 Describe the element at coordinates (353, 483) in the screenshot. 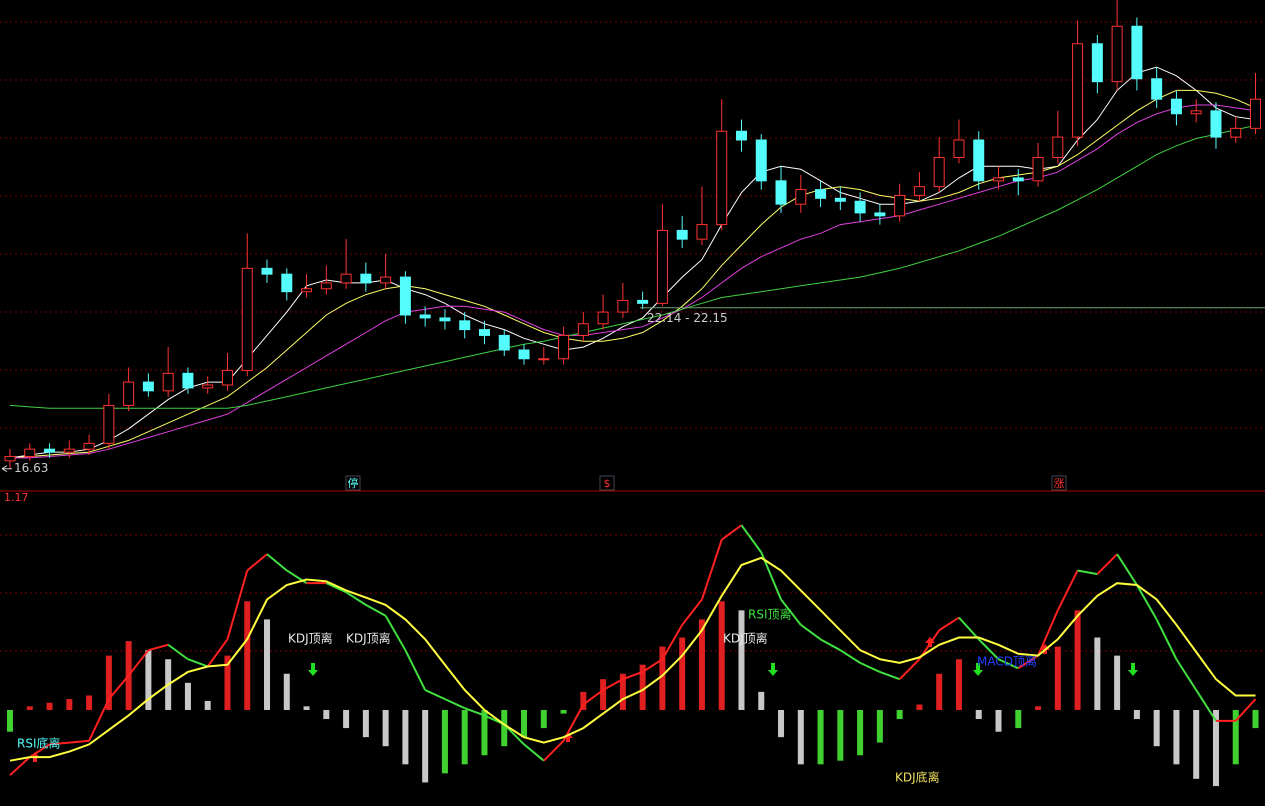

I see `flag-box` at that location.